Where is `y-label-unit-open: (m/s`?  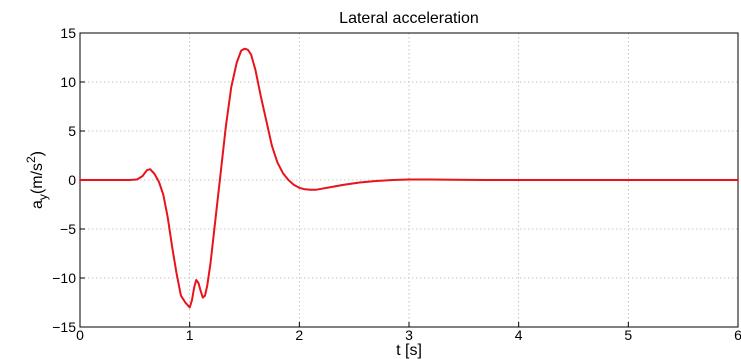 y-label-unit-open: (m/s is located at coordinates (37, 178).